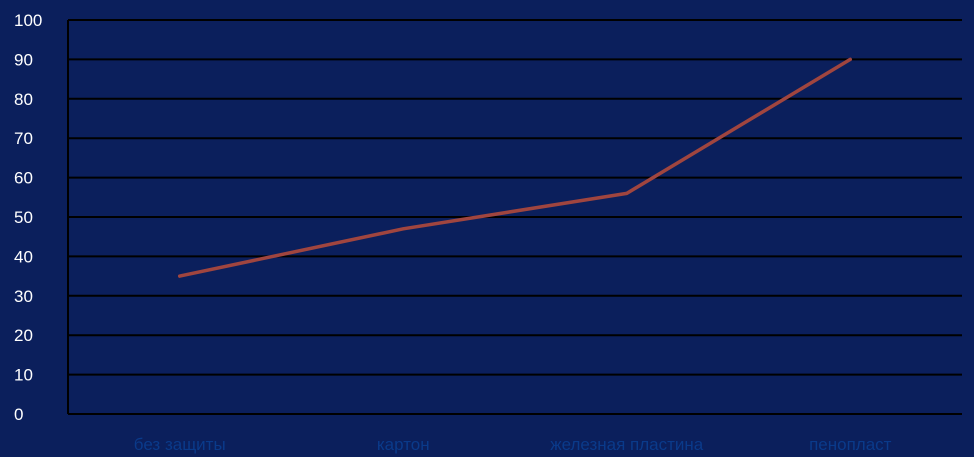 The height and width of the screenshot is (457, 974). Describe the element at coordinates (41, 217) in the screenshot. I see `y-axis: 0 10 20 30 40 50 60 70 80 90 100` at that location.